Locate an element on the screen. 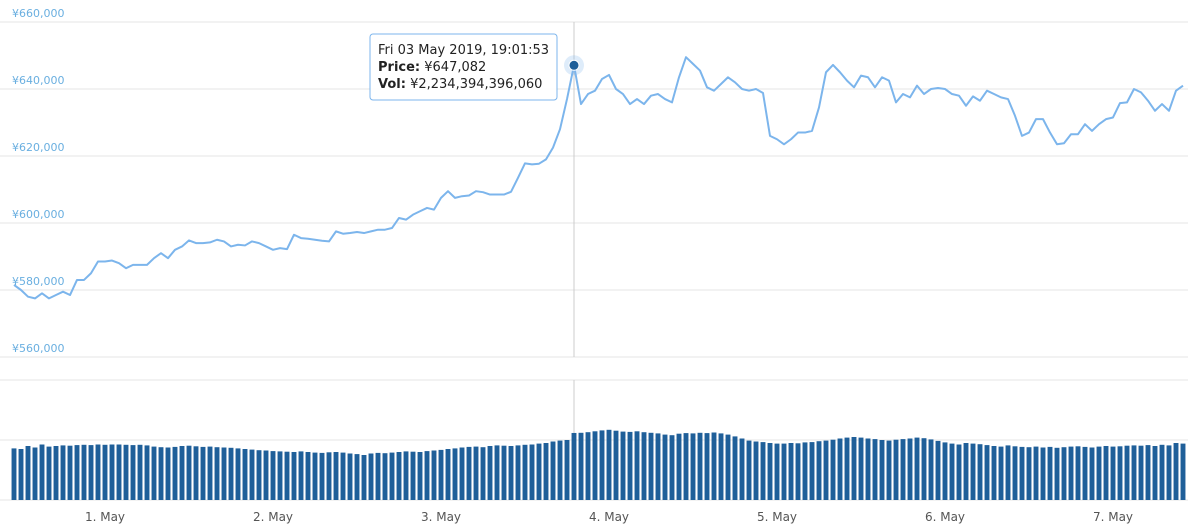  x-tick-label: 4. May is located at coordinates (609, 517).